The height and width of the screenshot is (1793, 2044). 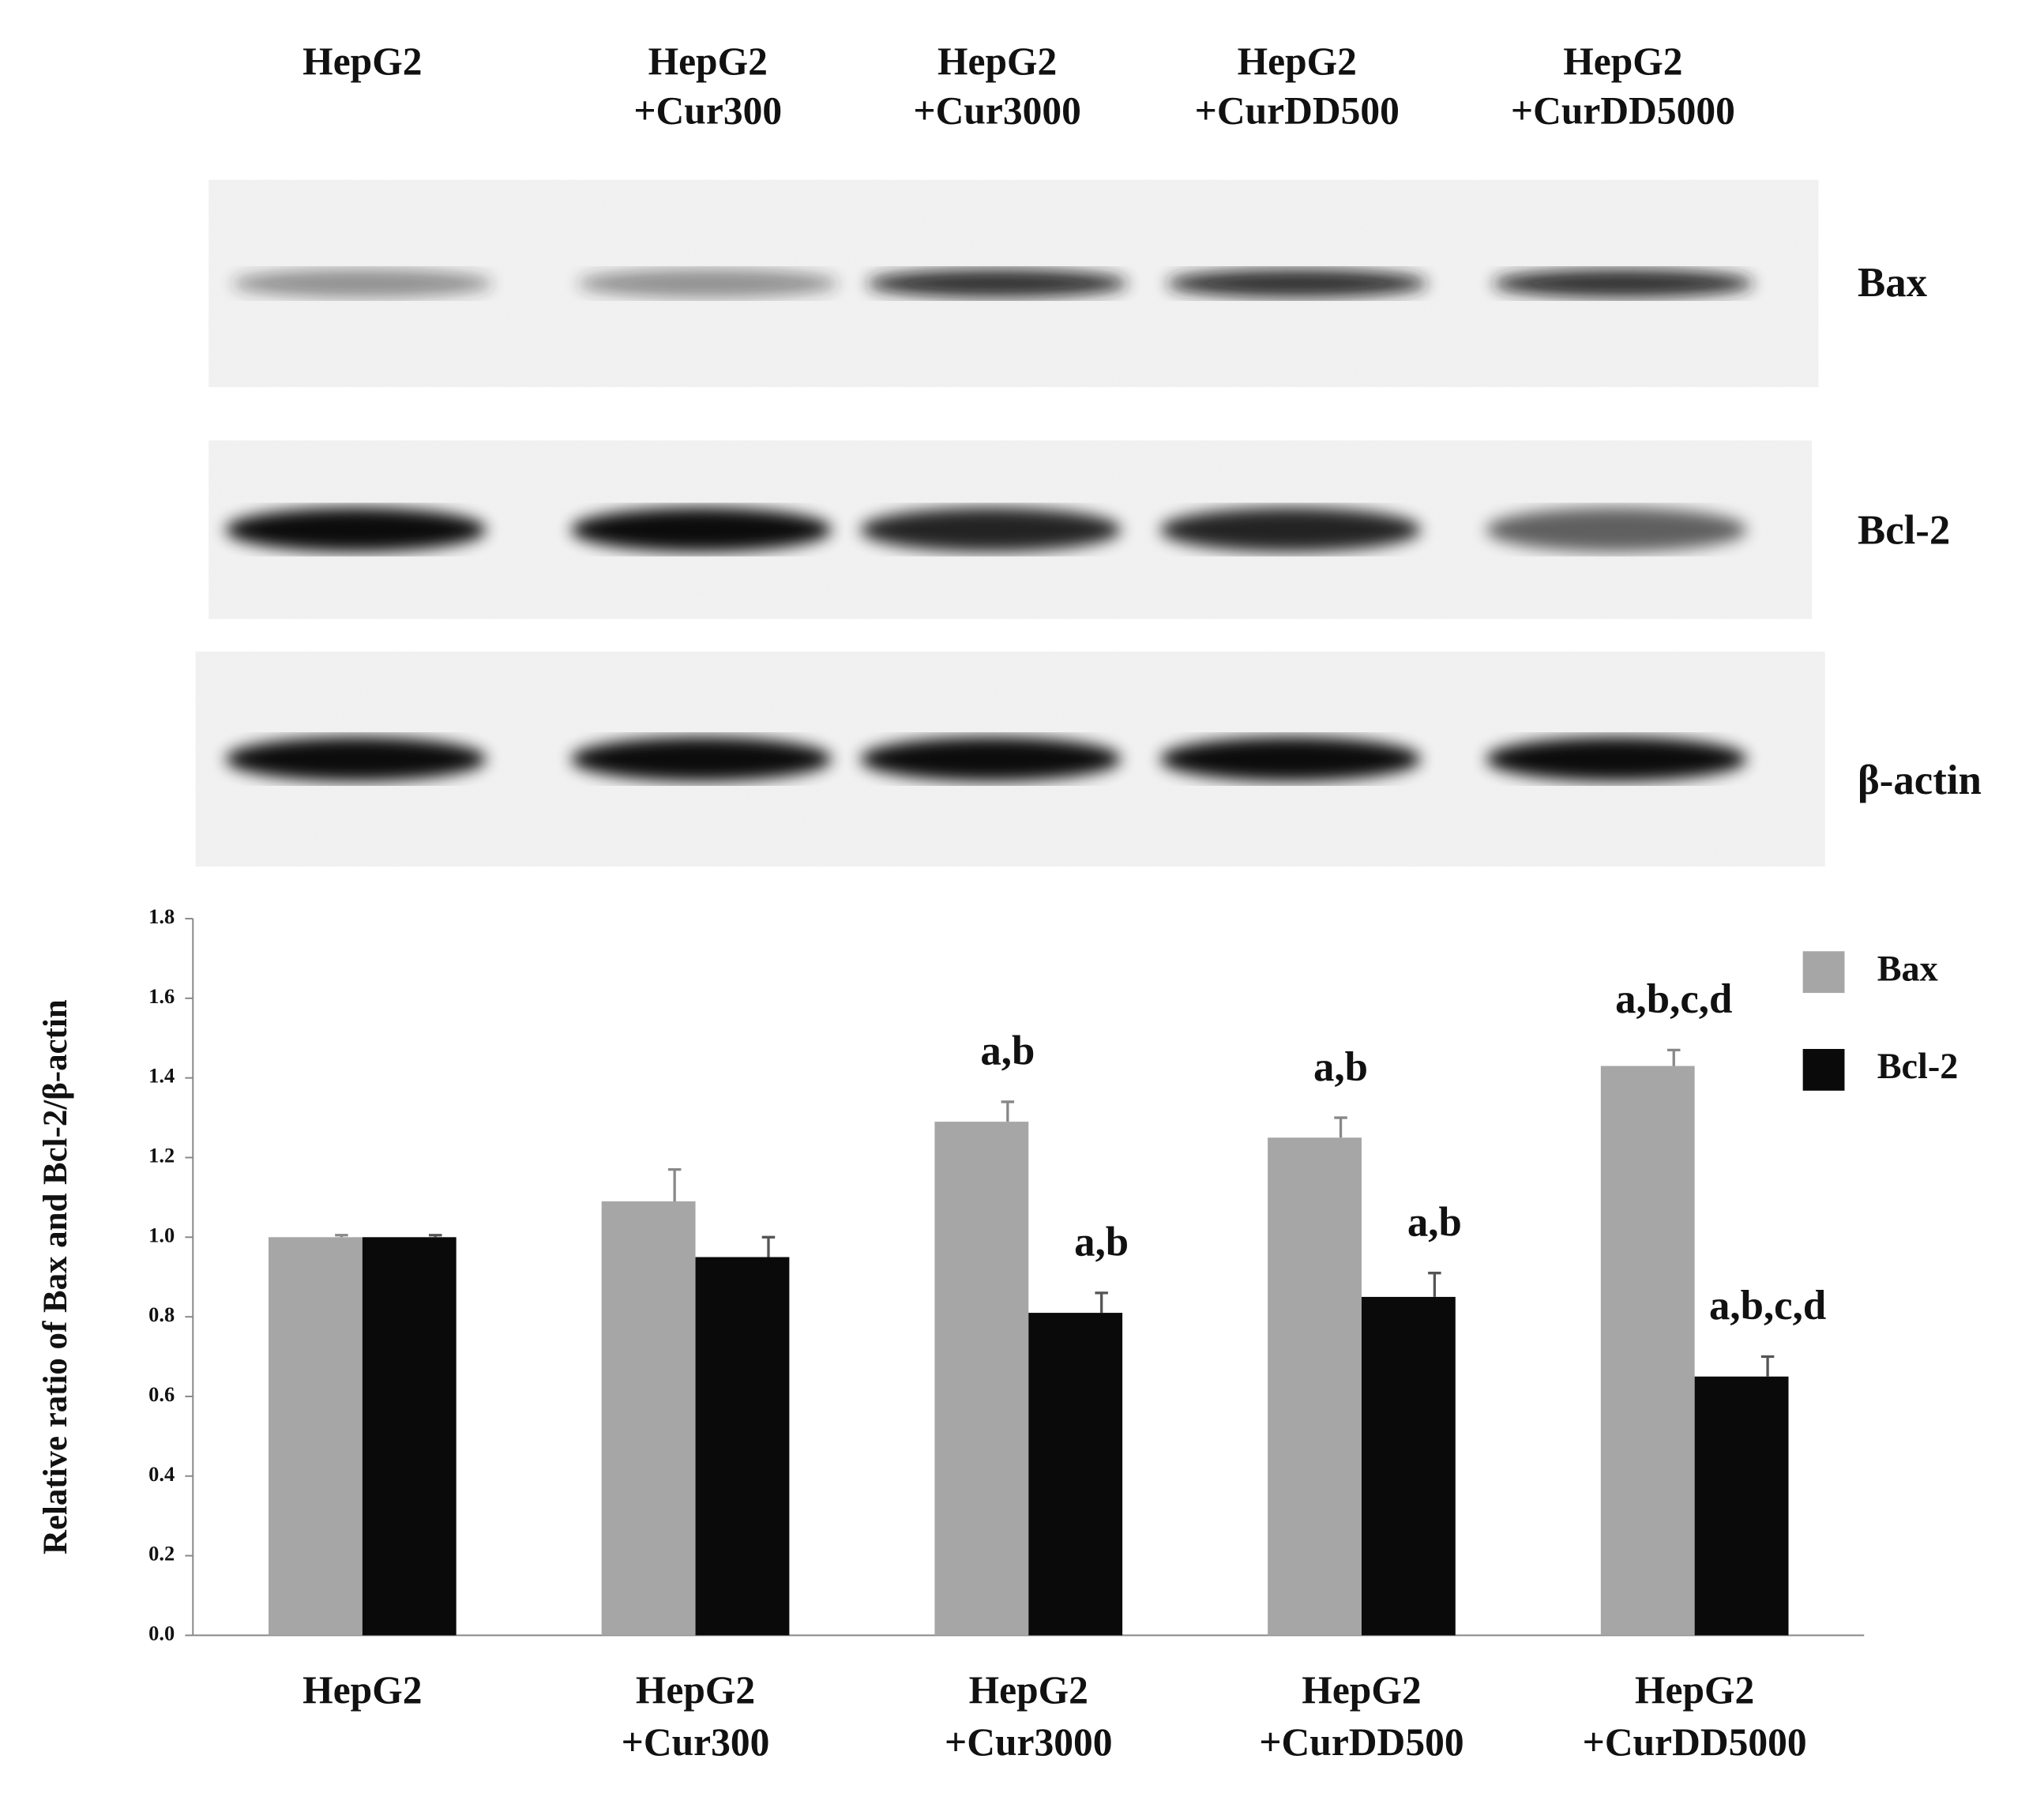 I want to click on y-tick-label: 0.4, so click(x=161, y=1474).